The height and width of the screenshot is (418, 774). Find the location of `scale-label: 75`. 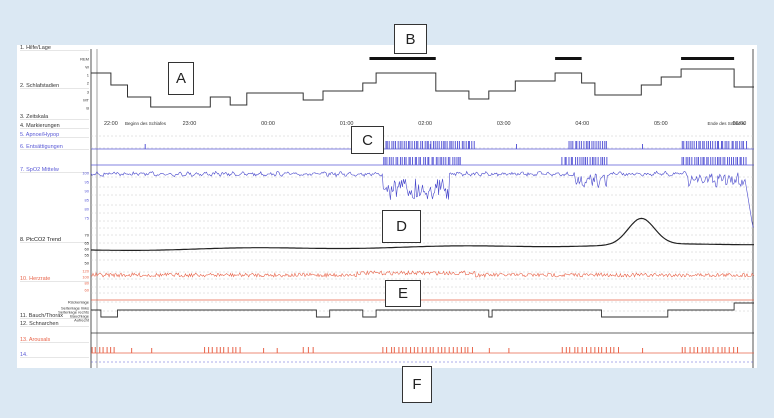

scale-label: 75 is located at coordinates (87, 218).